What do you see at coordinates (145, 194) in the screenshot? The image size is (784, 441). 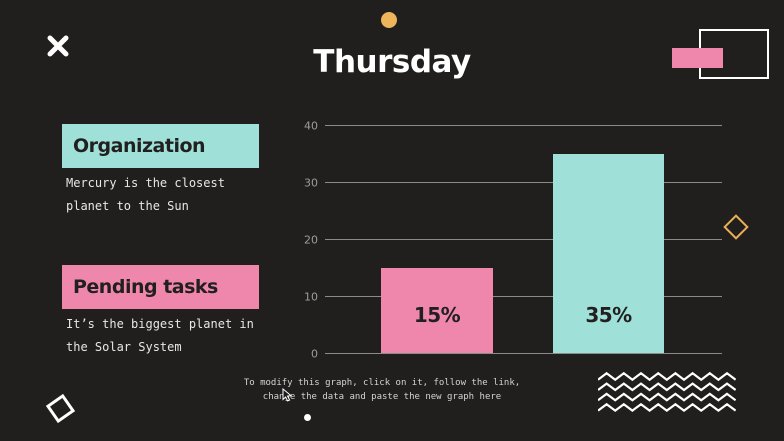 I see `section-body-organization: Mercury is the closest planet to the Sun` at bounding box center [145, 194].